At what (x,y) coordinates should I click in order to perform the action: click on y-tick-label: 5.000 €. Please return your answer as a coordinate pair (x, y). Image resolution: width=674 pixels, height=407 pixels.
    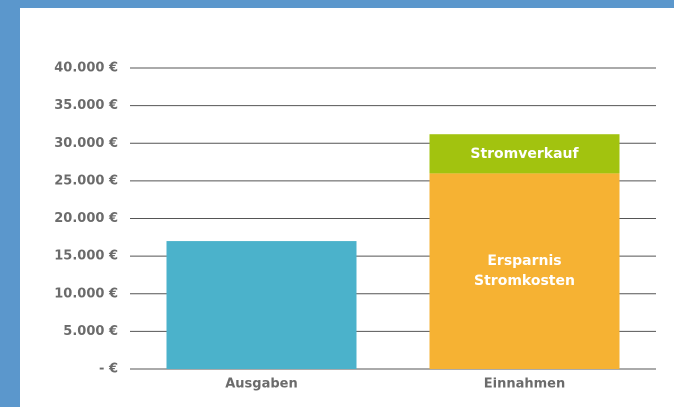
    Looking at the image, I should click on (90, 331).